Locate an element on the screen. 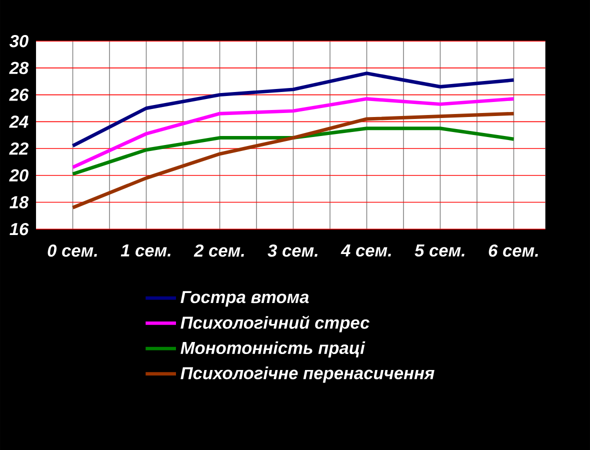 The height and width of the screenshot is (450, 590). x-tick-label: 5 сем. is located at coordinates (439, 250).